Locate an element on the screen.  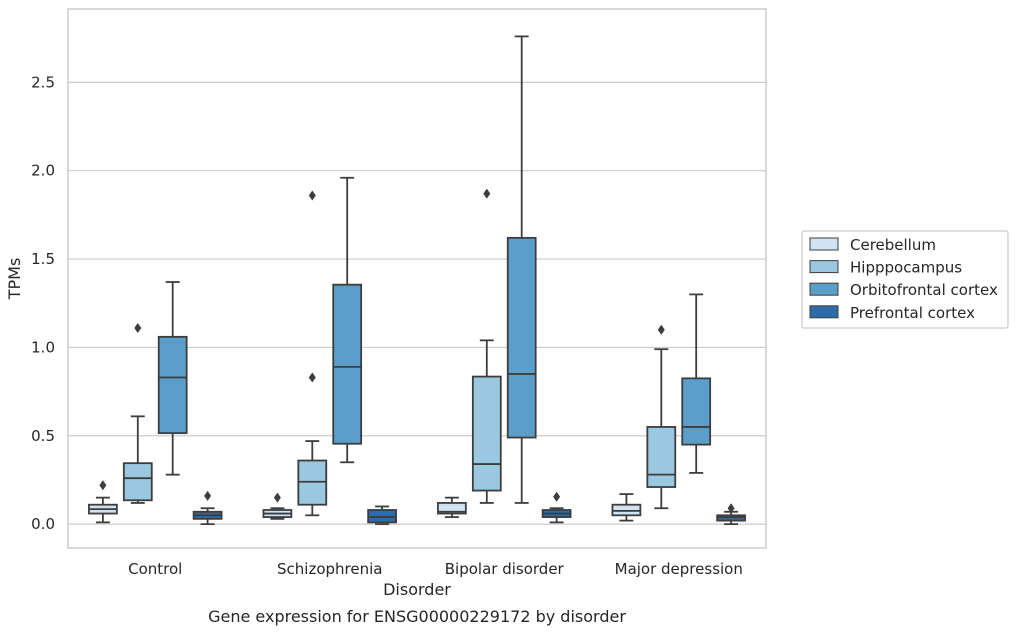
x-tick-label: Major depression is located at coordinates (679, 569).